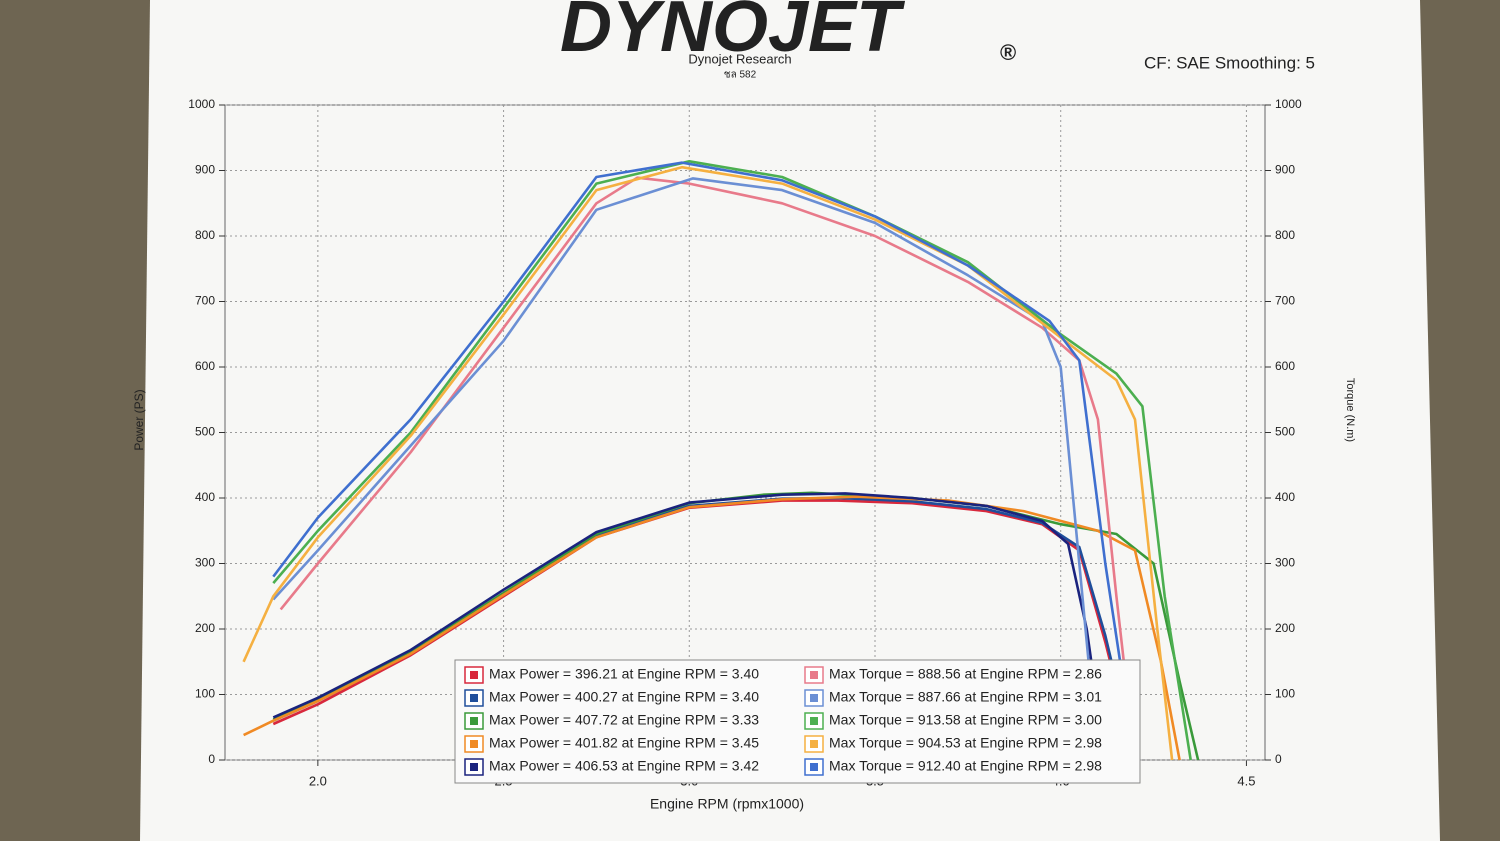 The width and height of the screenshot is (1500, 841). I want to click on legend-label: Max Power = 401.82 at Engine RPM = 3.45, so click(624, 743).